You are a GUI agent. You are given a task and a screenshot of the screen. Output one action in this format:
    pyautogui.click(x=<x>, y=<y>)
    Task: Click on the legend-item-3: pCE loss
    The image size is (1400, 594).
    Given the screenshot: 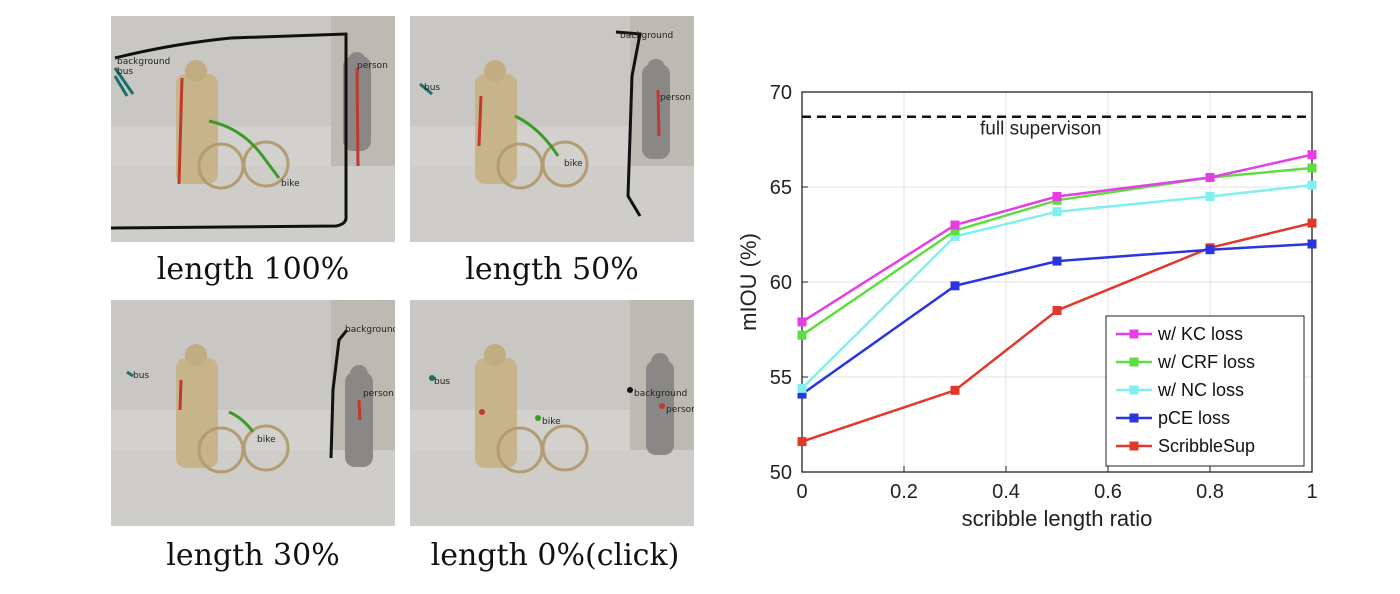 What is the action you would take?
    pyautogui.click(x=1173, y=418)
    